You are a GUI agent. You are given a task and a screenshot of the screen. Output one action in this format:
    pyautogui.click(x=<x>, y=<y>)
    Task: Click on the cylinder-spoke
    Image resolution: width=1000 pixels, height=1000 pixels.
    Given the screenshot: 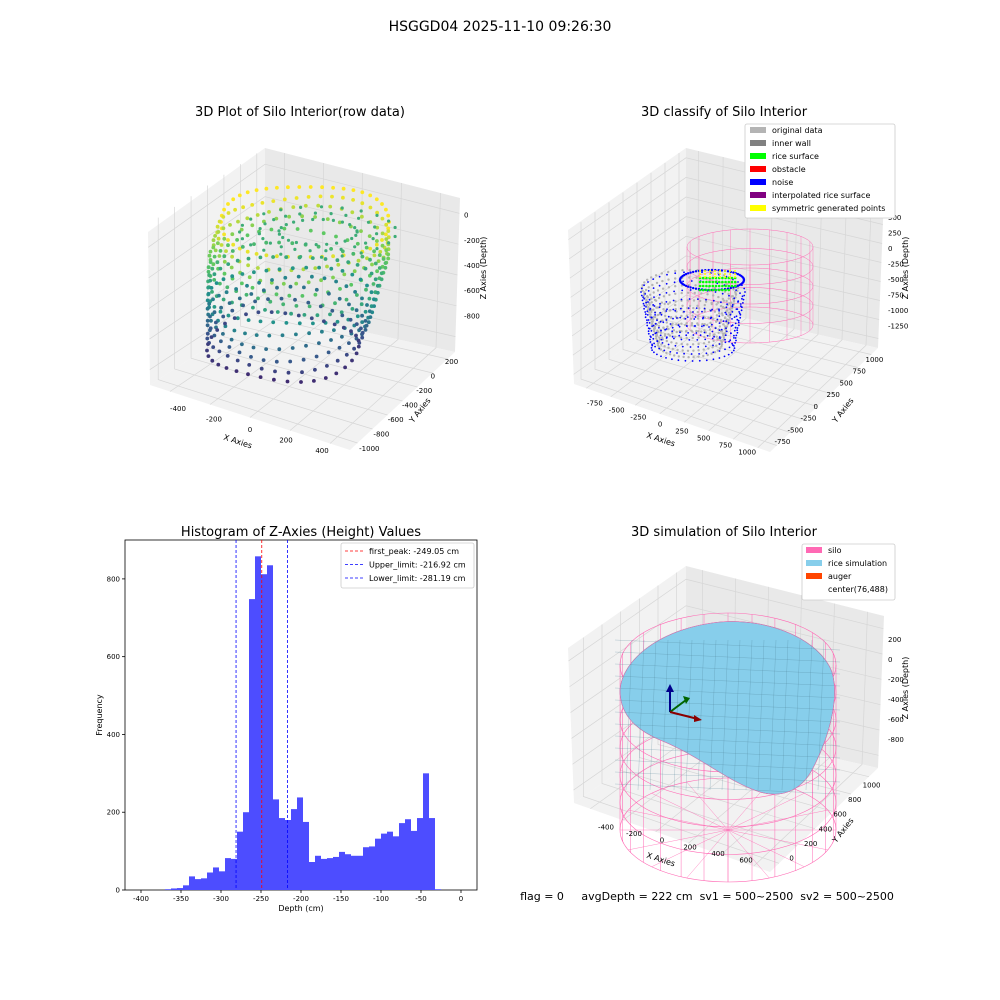 What is the action you would take?
    pyautogui.click(x=690, y=812)
    